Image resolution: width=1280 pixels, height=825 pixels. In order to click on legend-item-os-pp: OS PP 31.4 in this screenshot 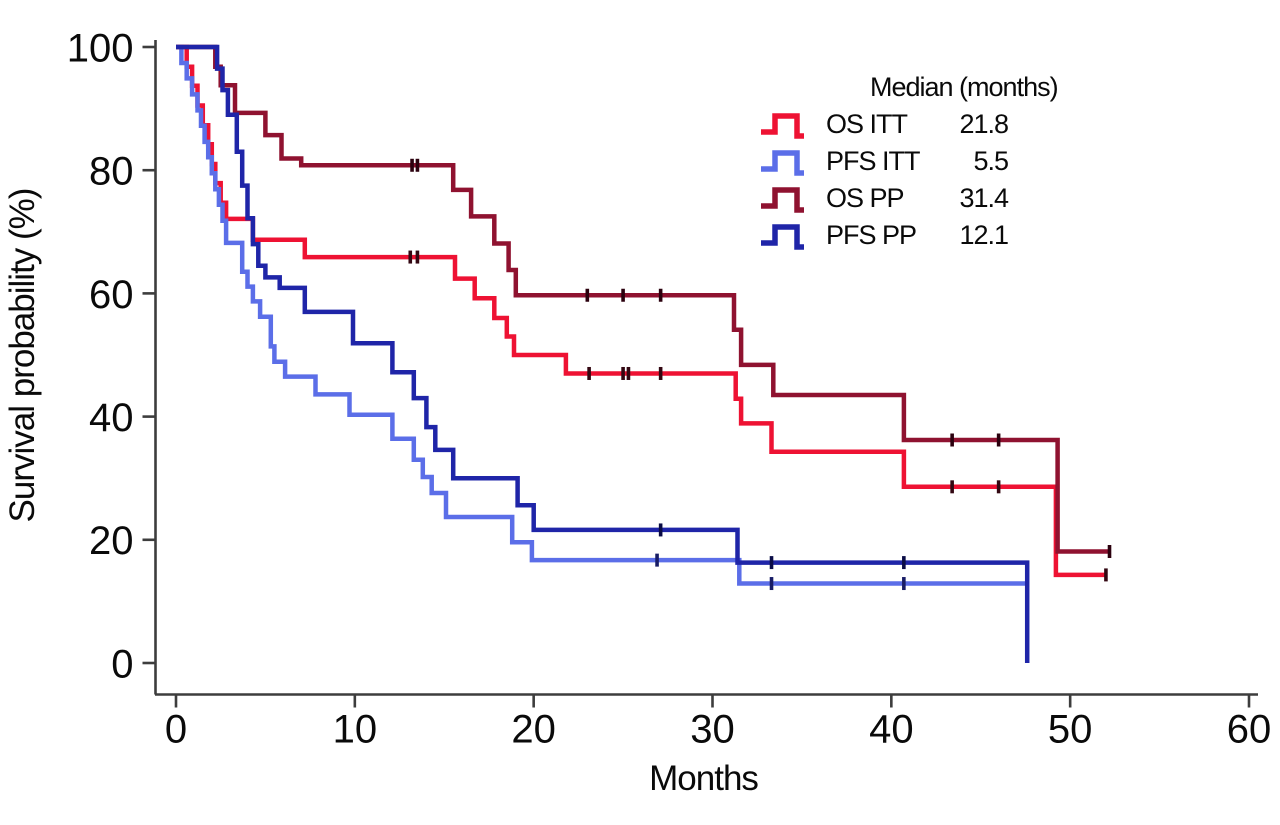, I will do `click(880, 198)`.